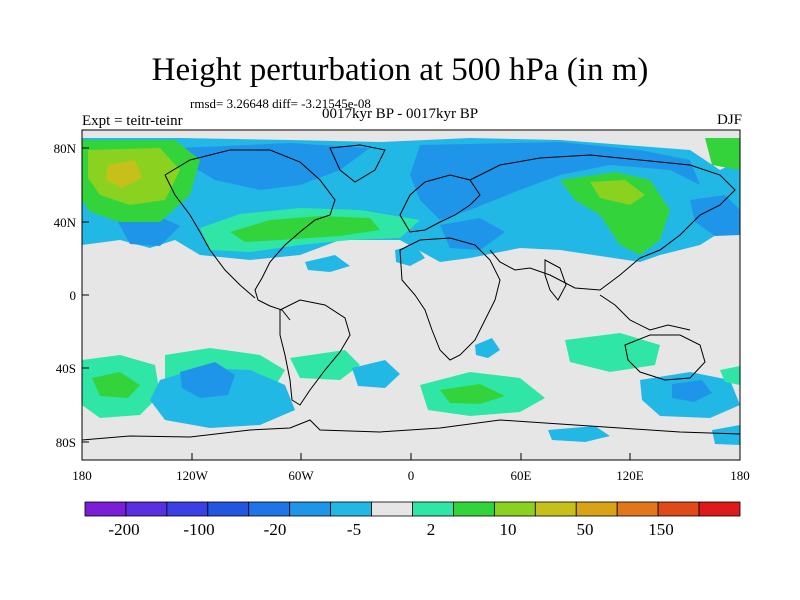 The width and height of the screenshot is (800, 600). What do you see at coordinates (65, 222) in the screenshot?
I see `lat-label: 40N` at bounding box center [65, 222].